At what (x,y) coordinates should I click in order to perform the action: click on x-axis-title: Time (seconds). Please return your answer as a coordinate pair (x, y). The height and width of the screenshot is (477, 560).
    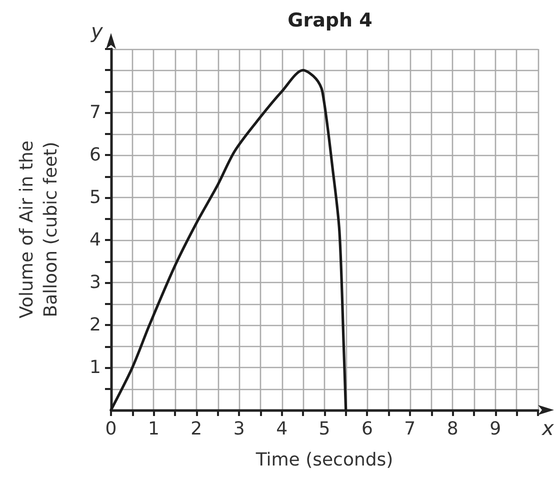
    Looking at the image, I should click on (324, 460).